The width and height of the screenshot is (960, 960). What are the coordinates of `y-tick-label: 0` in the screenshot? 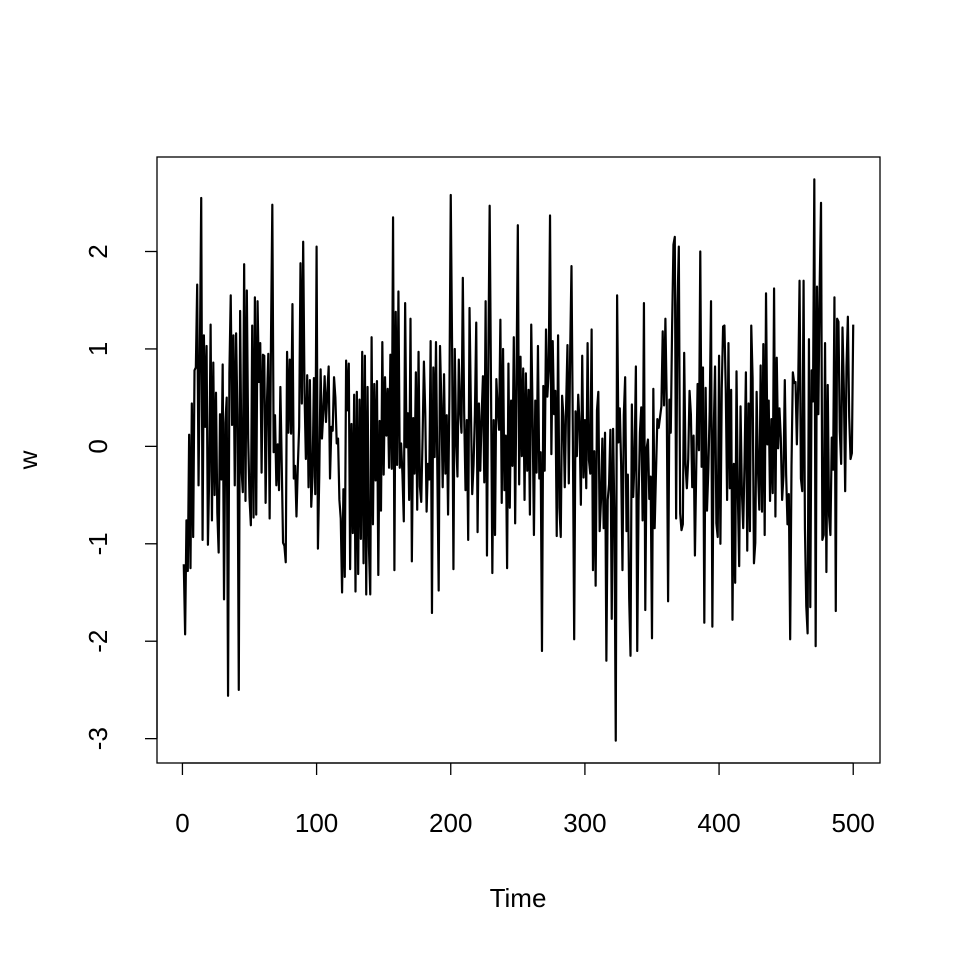 It's located at (98, 446).